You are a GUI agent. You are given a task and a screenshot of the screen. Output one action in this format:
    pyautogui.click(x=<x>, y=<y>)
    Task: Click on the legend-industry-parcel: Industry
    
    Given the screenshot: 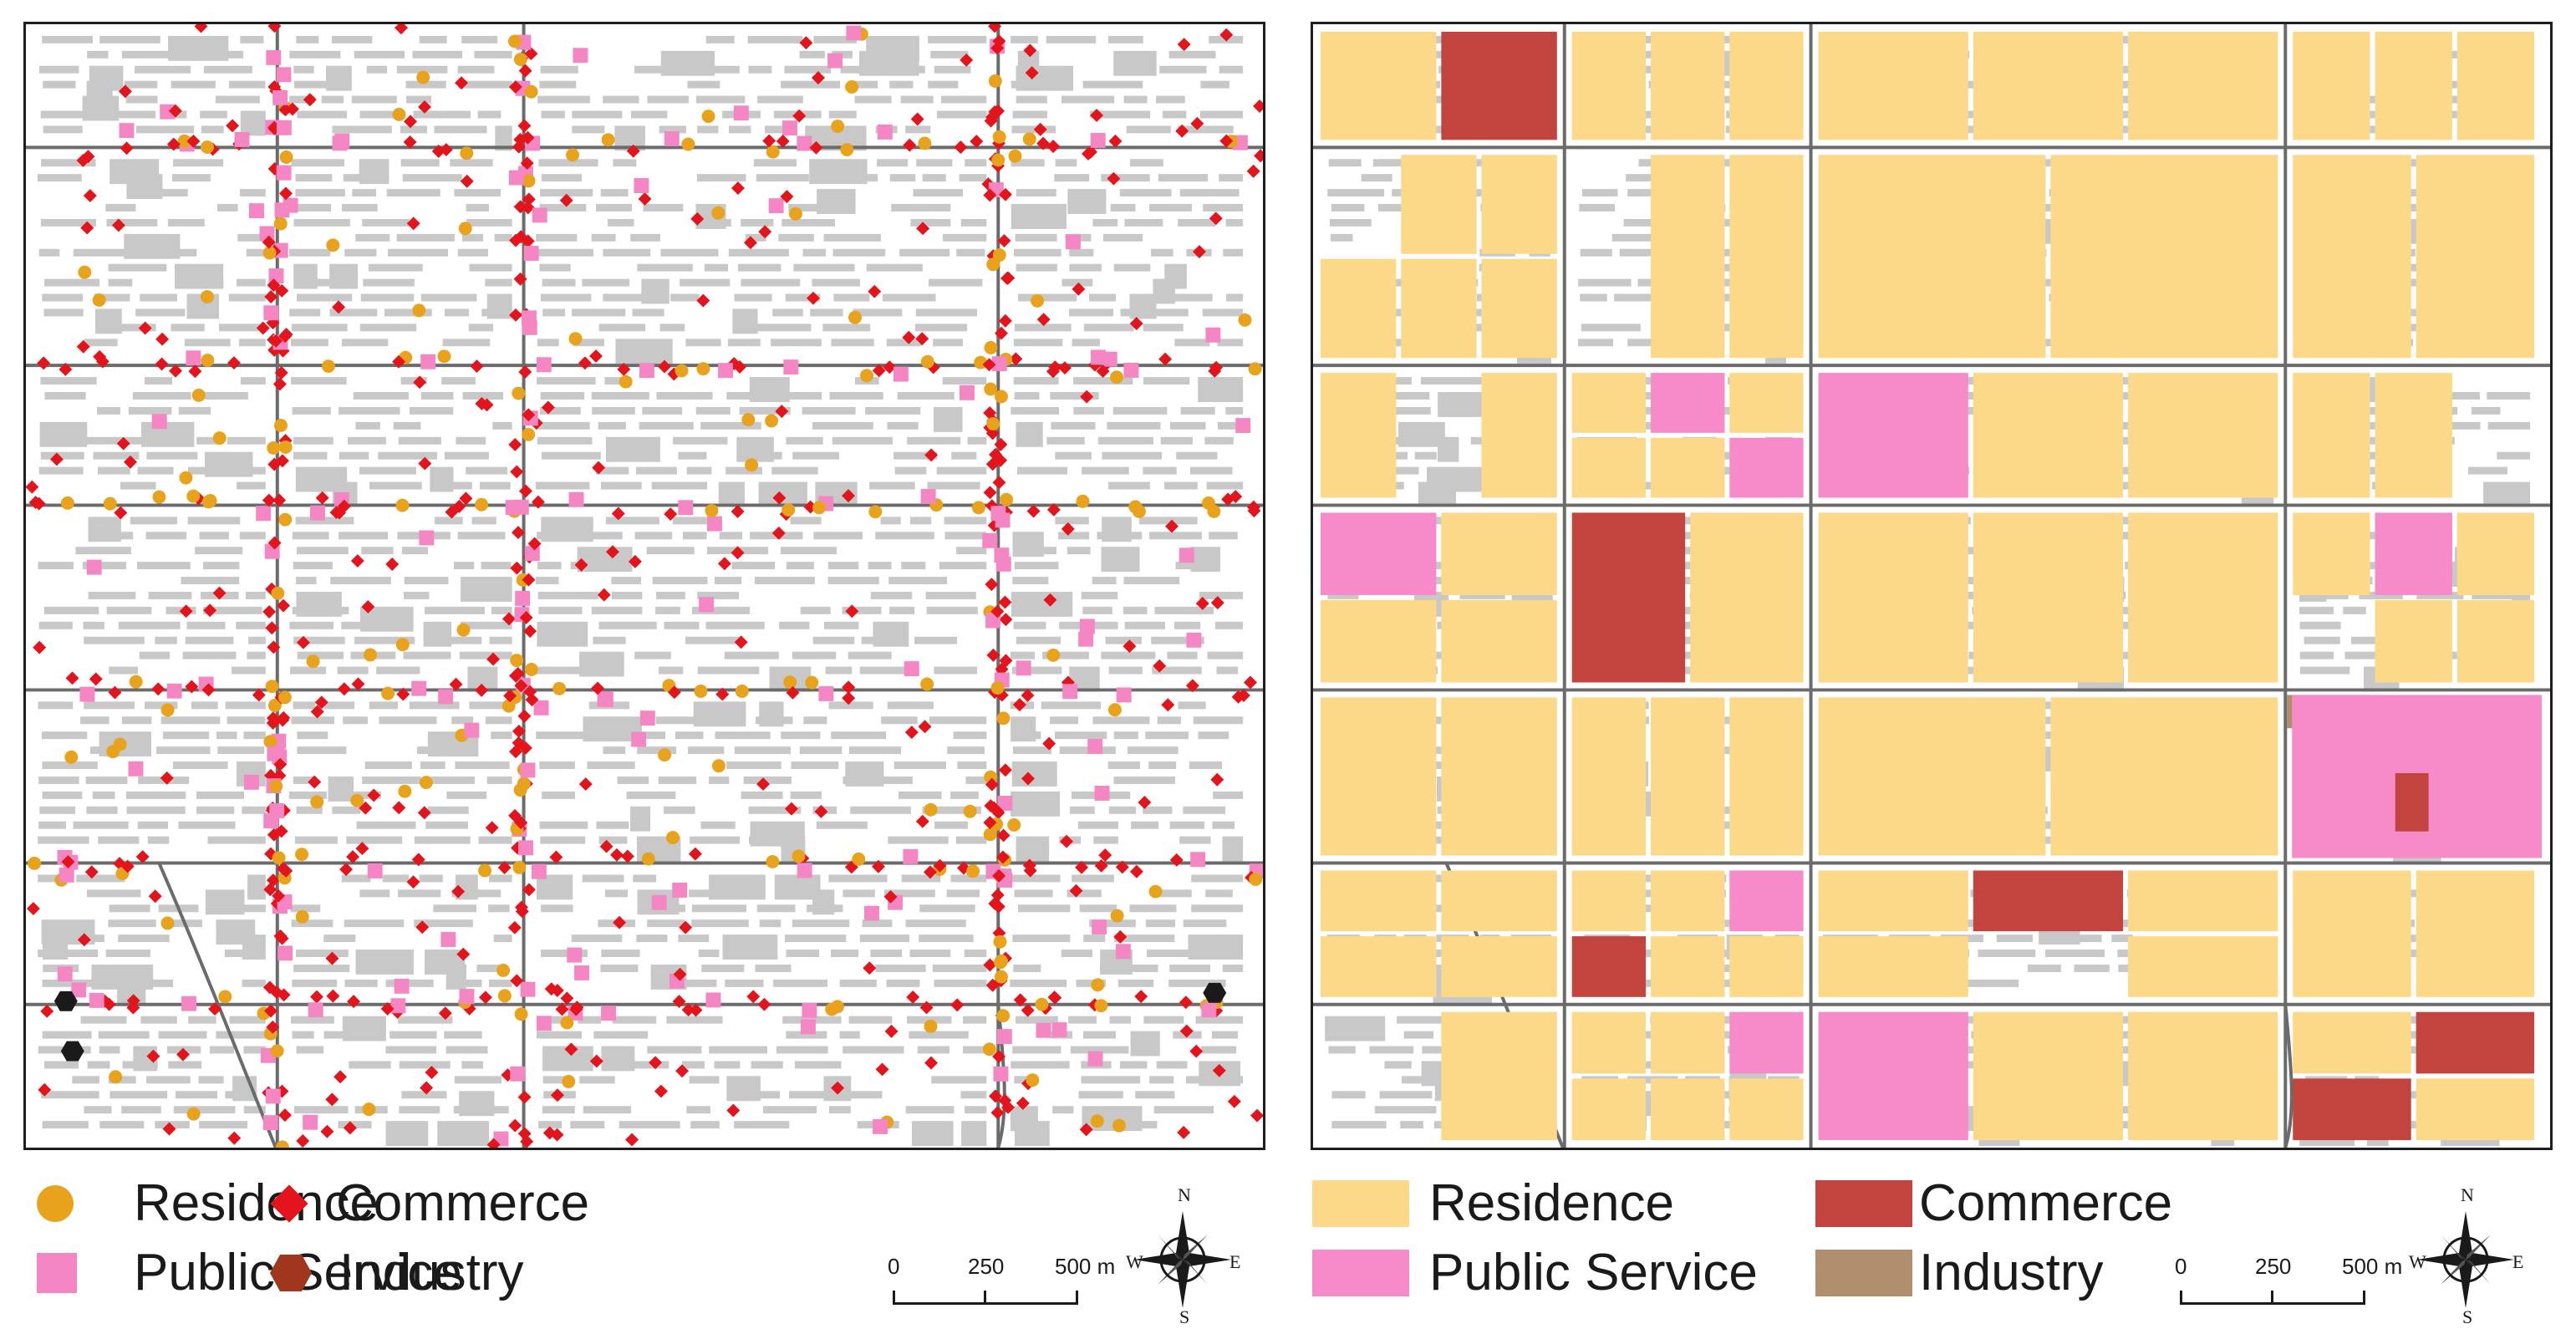 What is the action you would take?
    pyautogui.click(x=1959, y=1273)
    